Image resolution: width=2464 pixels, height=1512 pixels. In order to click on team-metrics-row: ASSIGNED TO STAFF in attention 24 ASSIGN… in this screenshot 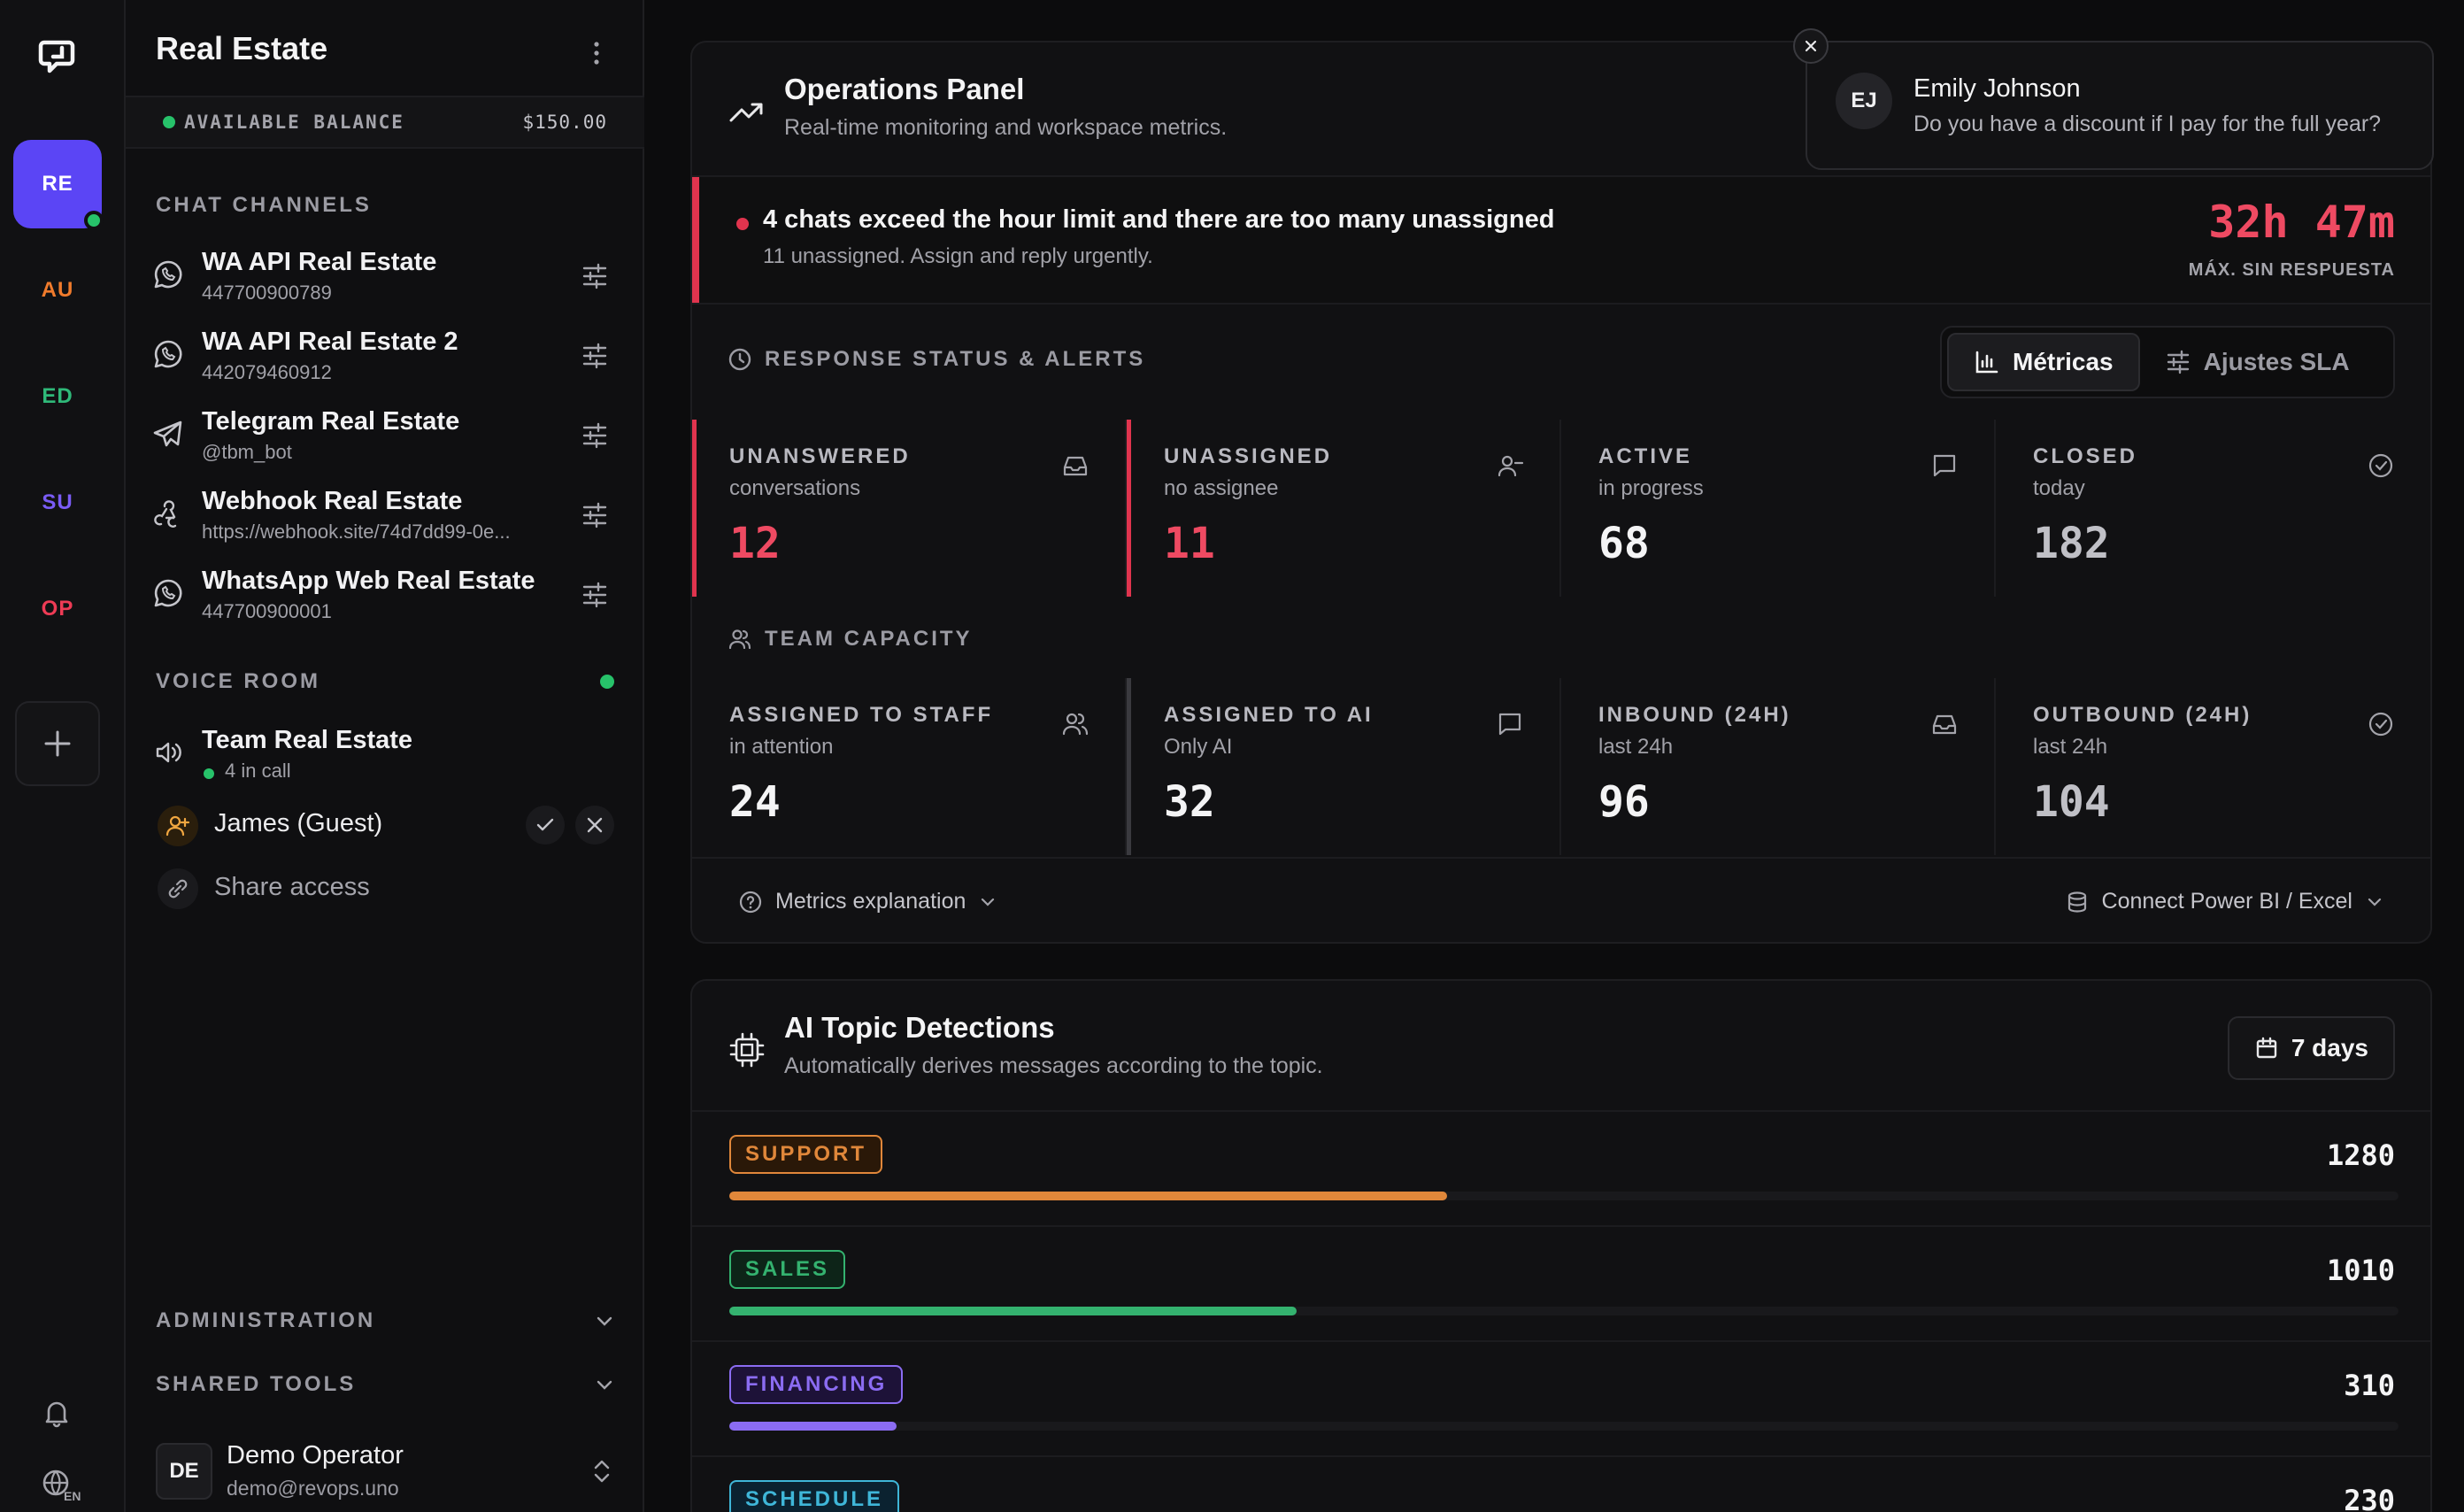, I will do `click(1561, 766)`.